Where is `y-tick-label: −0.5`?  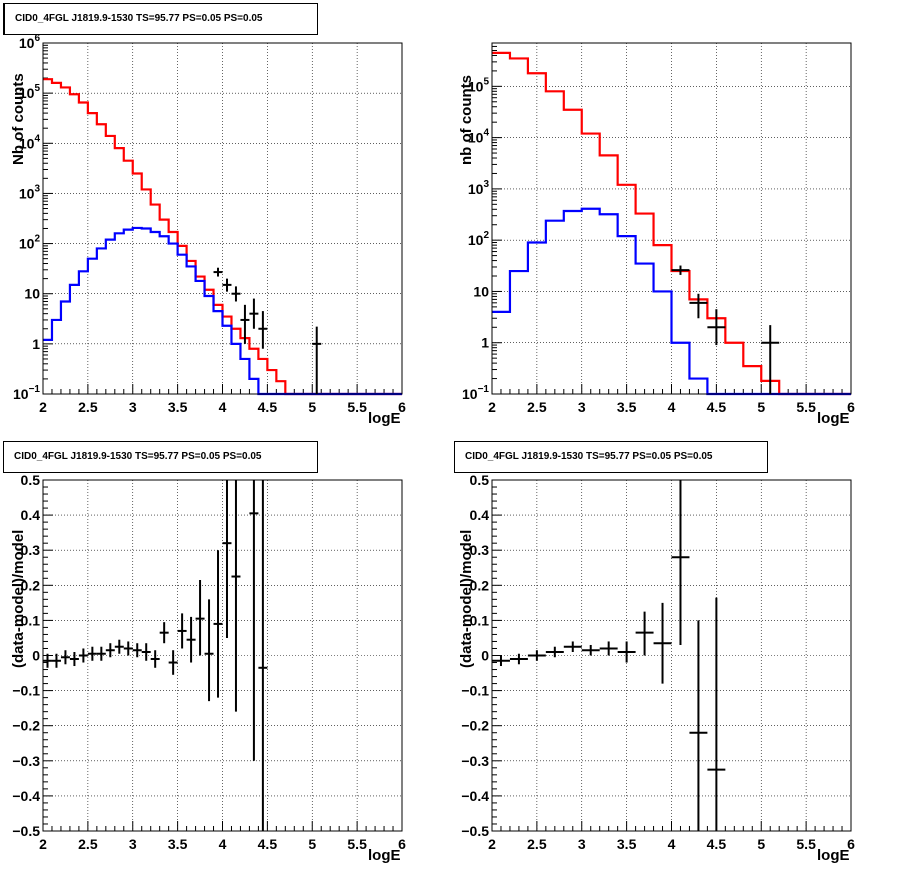
y-tick-label: −0.5 is located at coordinates (26, 831).